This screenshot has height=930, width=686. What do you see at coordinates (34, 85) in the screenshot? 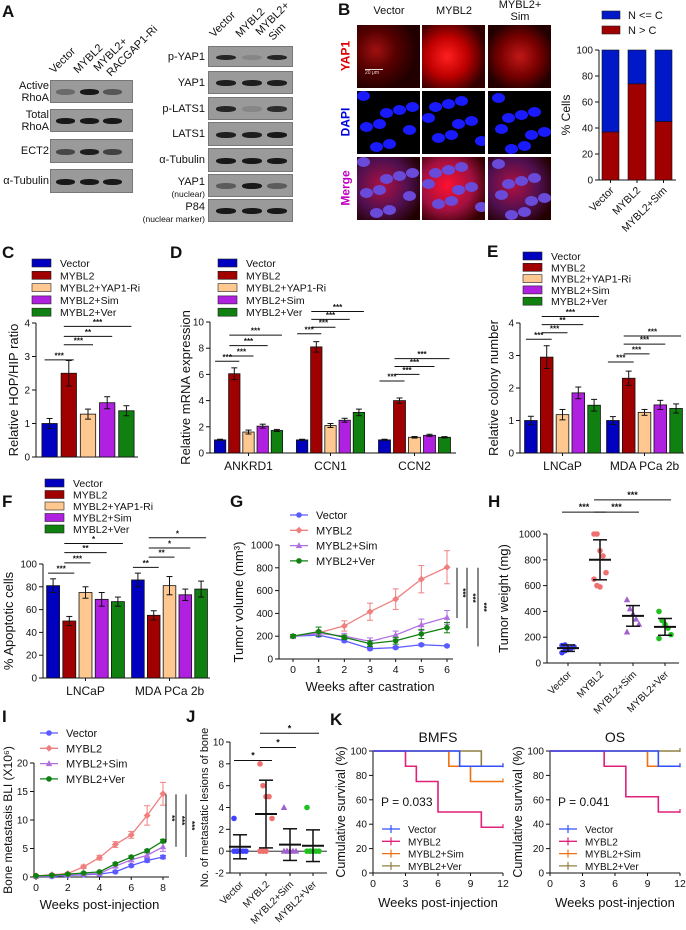
I see `blot-row-label-line: Active` at bounding box center [34, 85].